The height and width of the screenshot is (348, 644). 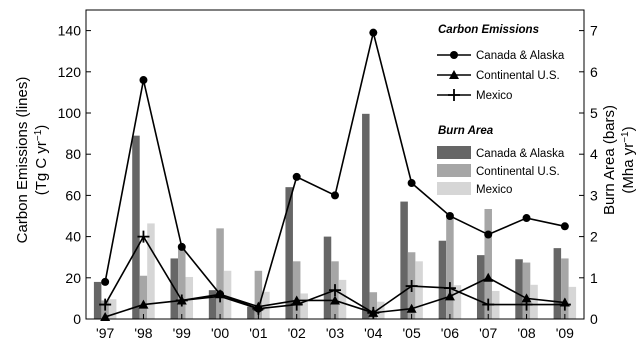 I want to click on right-axis-ticks: 0 1 2 3 4 5 6 7, so click(x=588, y=175).